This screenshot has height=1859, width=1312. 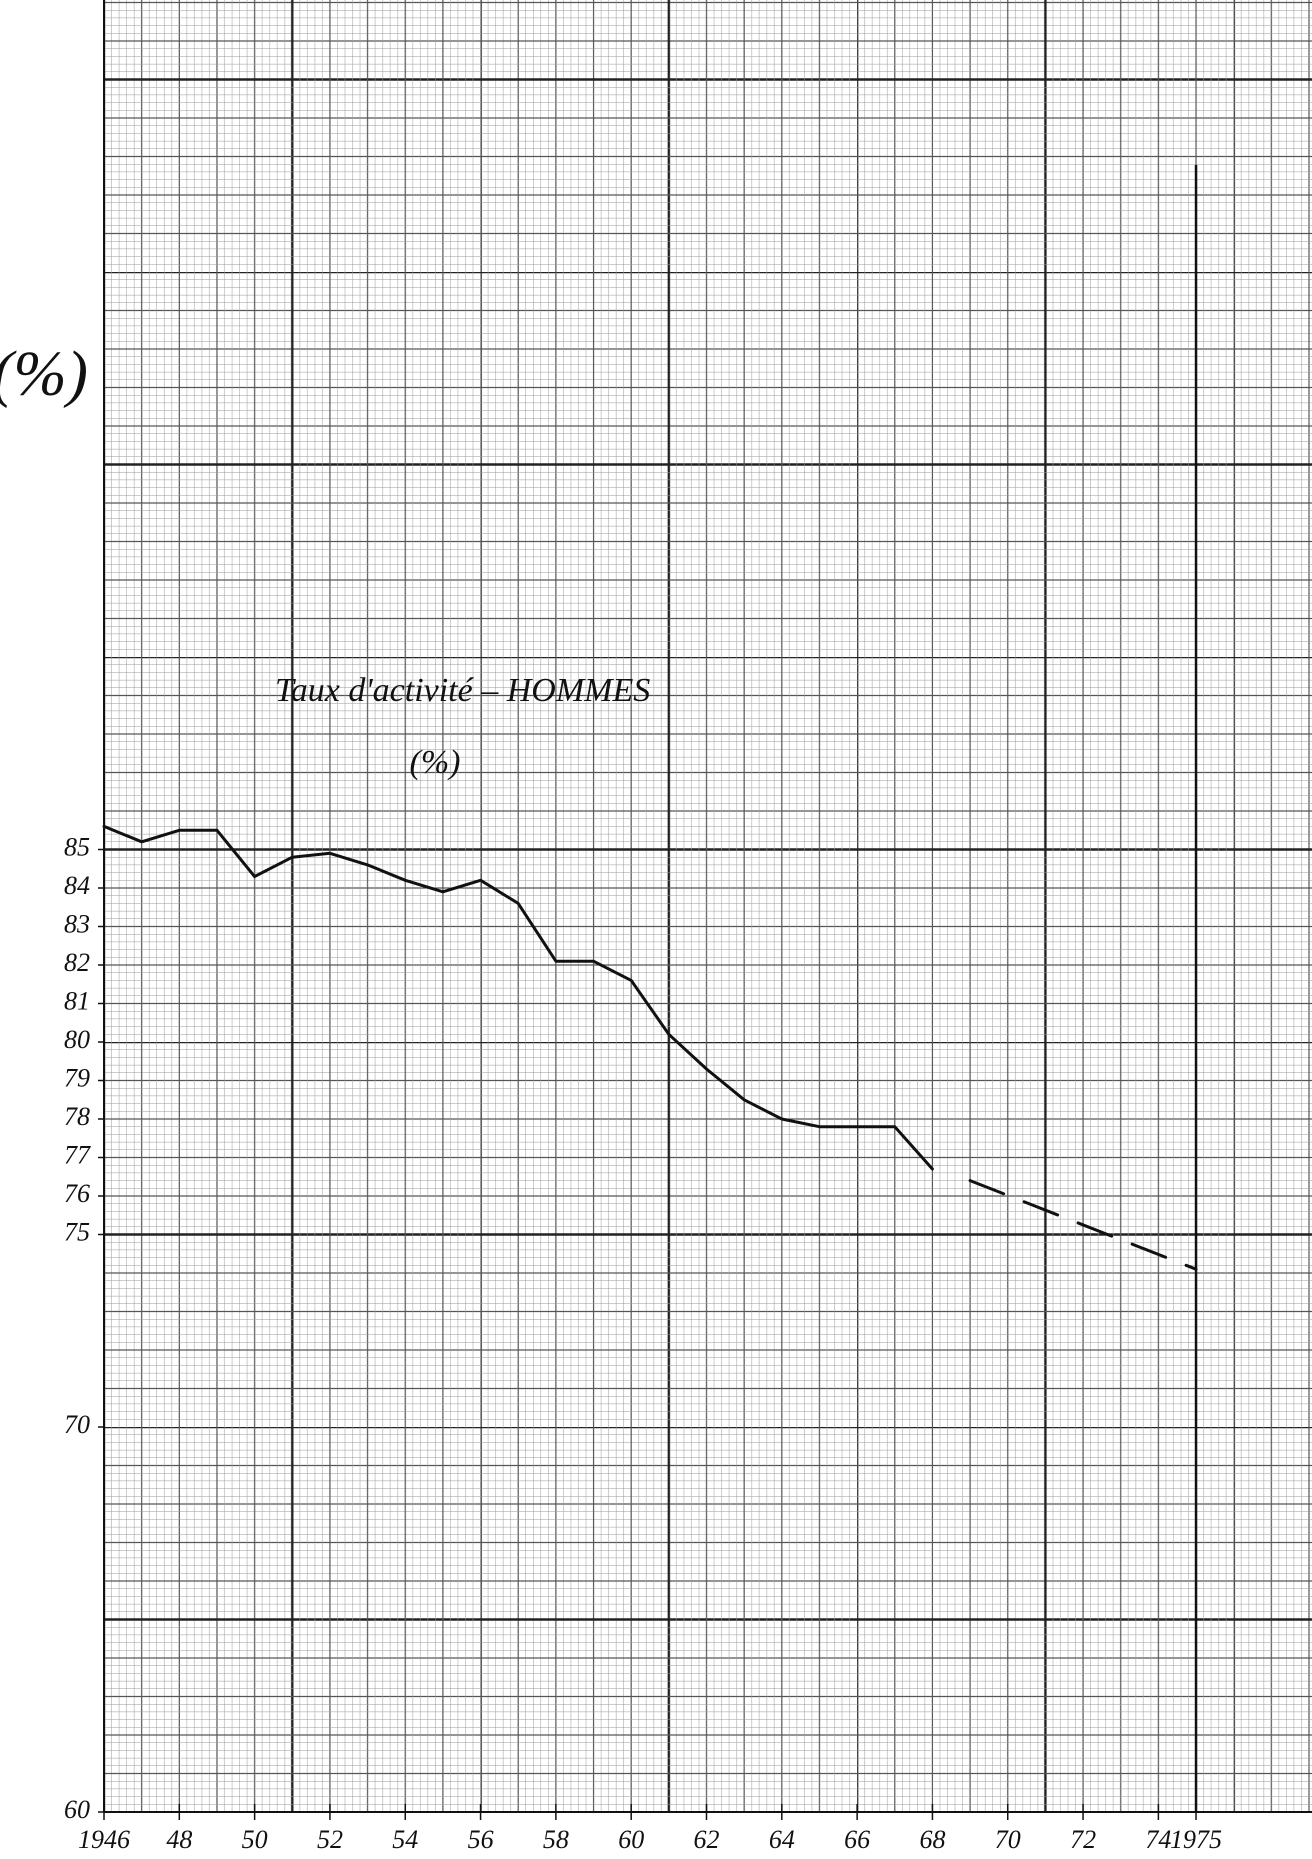 What do you see at coordinates (77, 923) in the screenshot?
I see `y-tick-label: 83` at bounding box center [77, 923].